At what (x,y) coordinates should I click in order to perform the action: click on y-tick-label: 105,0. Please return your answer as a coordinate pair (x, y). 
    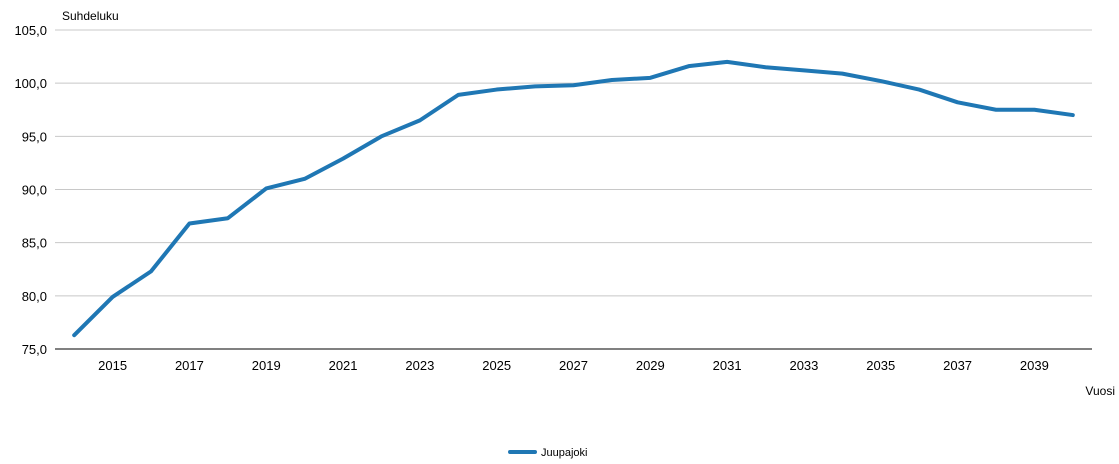
    Looking at the image, I should click on (30, 30).